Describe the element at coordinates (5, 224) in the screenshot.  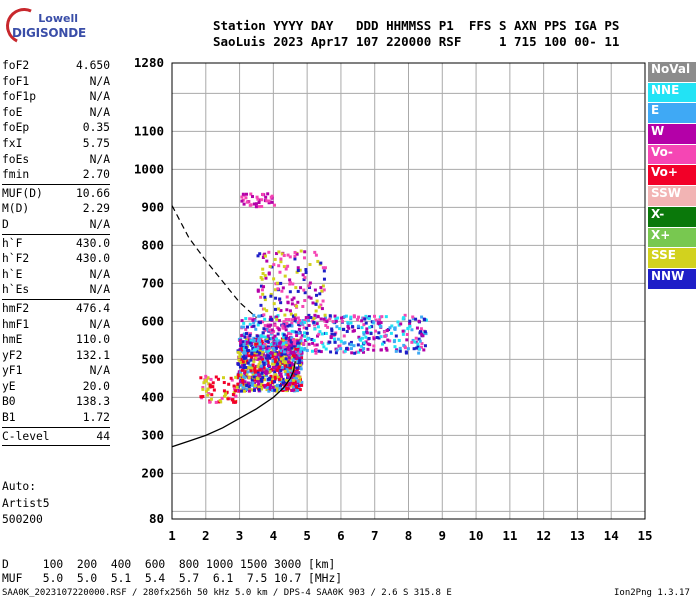
I see `param-name: D` at that location.